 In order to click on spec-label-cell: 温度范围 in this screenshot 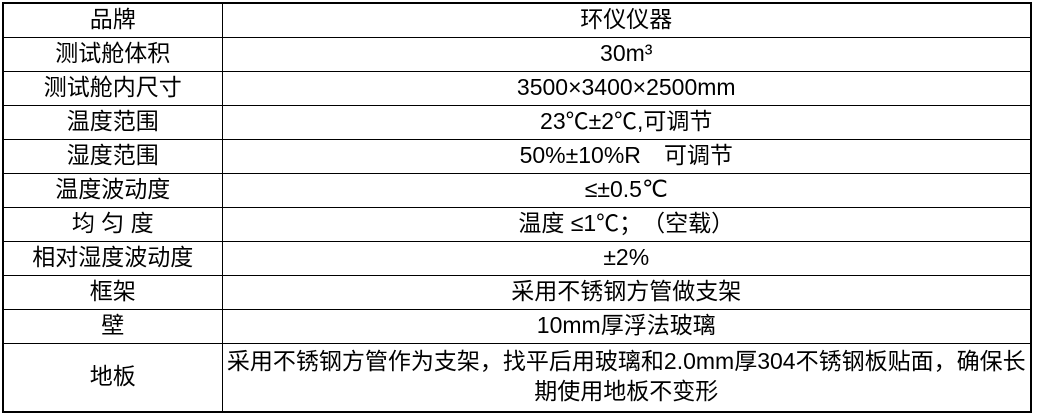, I will do `click(112, 122)`.